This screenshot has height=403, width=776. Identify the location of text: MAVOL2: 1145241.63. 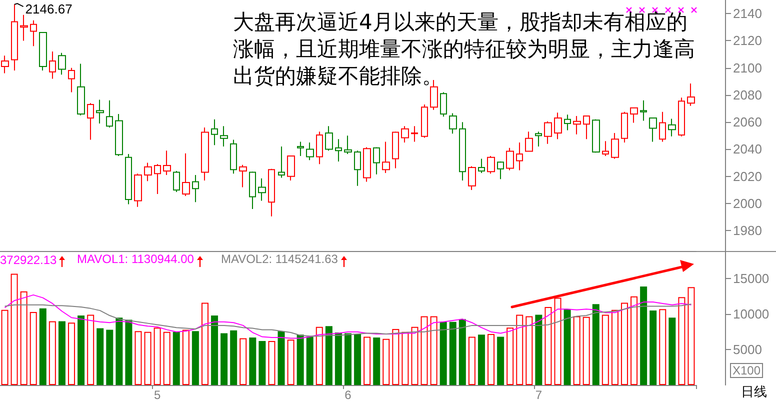
(279, 259).